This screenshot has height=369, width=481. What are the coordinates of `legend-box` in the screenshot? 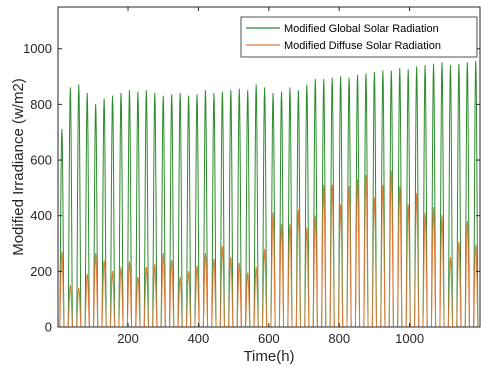 It's located at (359, 37).